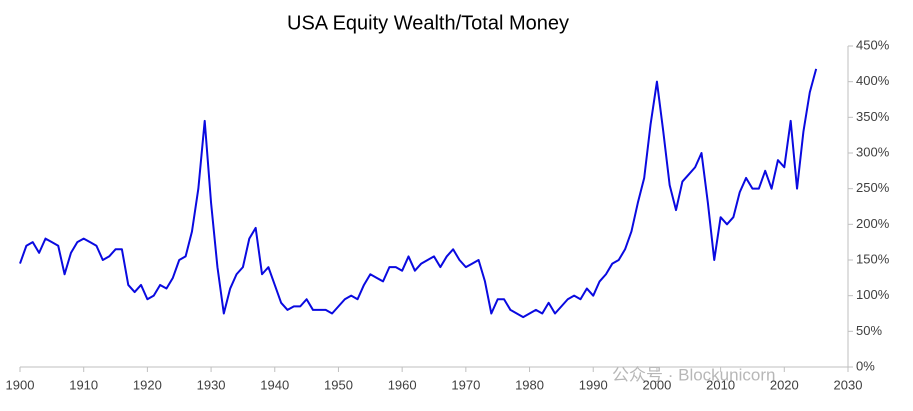  Describe the element at coordinates (693, 374) in the screenshot. I see `watermark: 公众号 · Blockunicorn` at that location.